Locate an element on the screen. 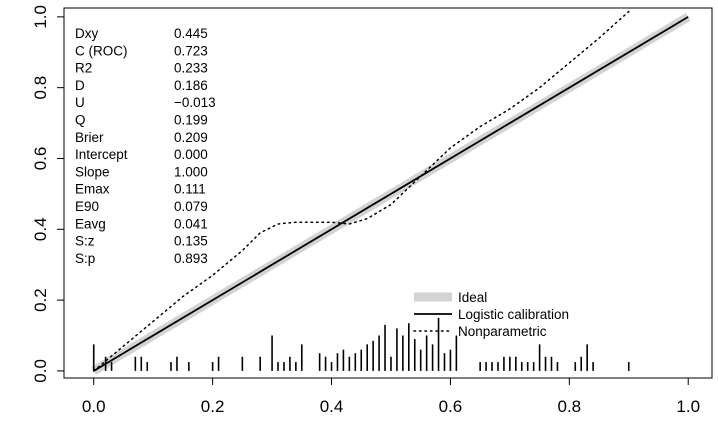  stat-name: Dxy is located at coordinates (86, 33).